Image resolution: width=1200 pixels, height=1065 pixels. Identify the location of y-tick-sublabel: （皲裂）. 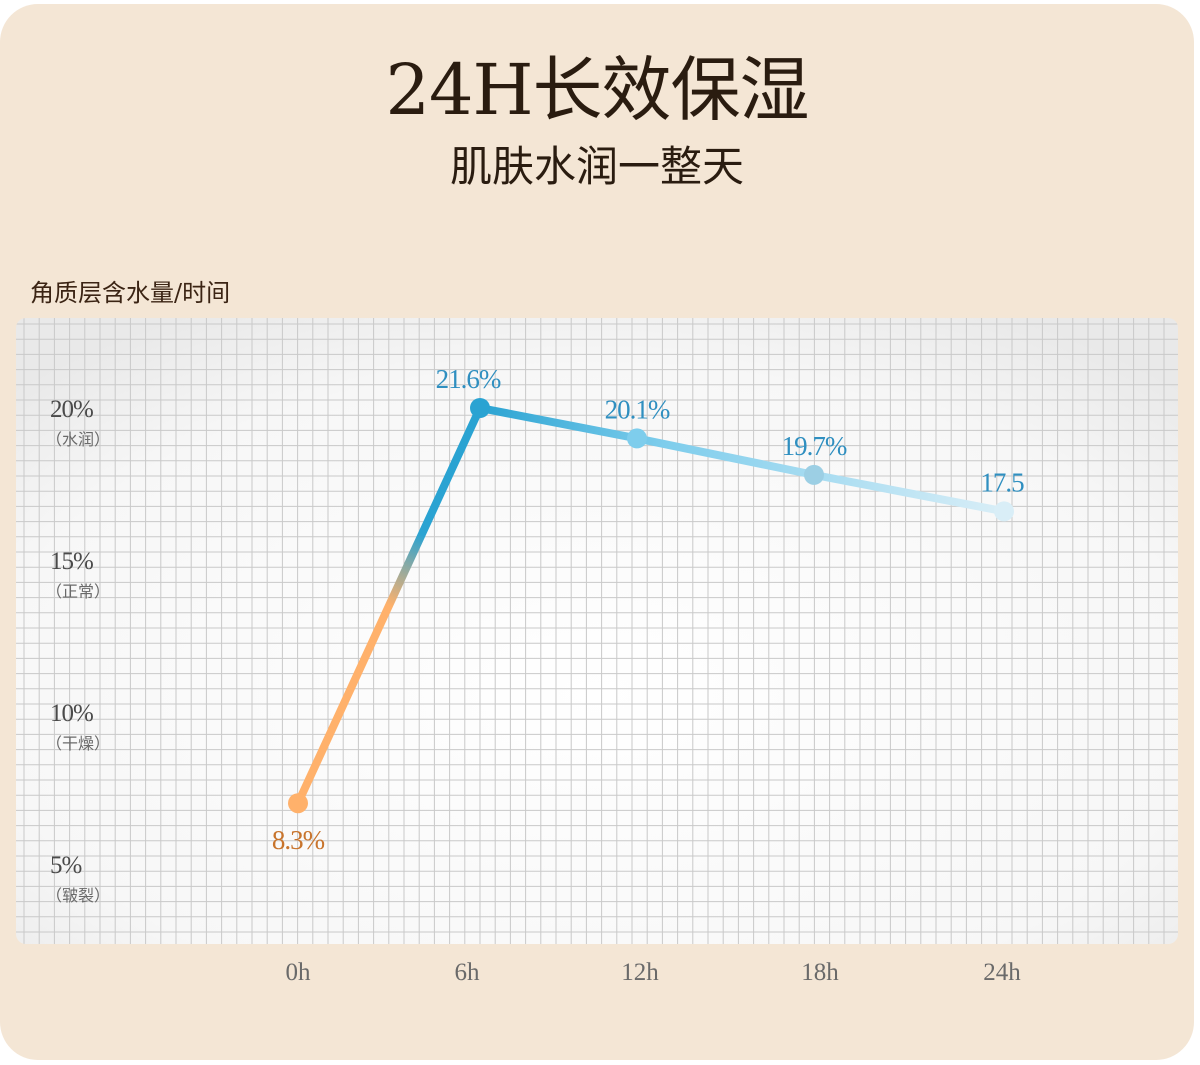
(78, 895).